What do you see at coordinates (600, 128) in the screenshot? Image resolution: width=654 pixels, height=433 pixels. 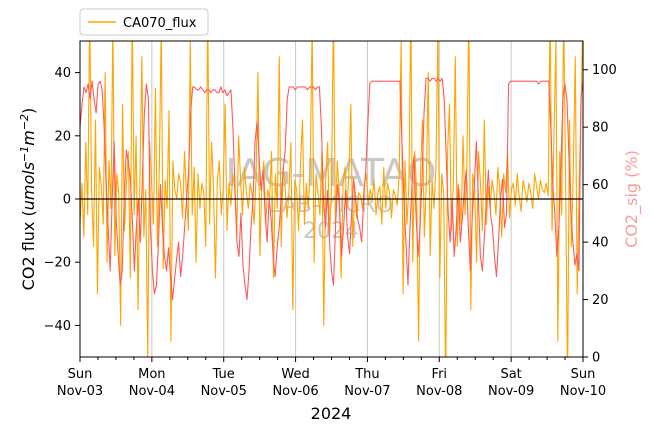 I see `right-tick-label-4: 80` at bounding box center [600, 128].